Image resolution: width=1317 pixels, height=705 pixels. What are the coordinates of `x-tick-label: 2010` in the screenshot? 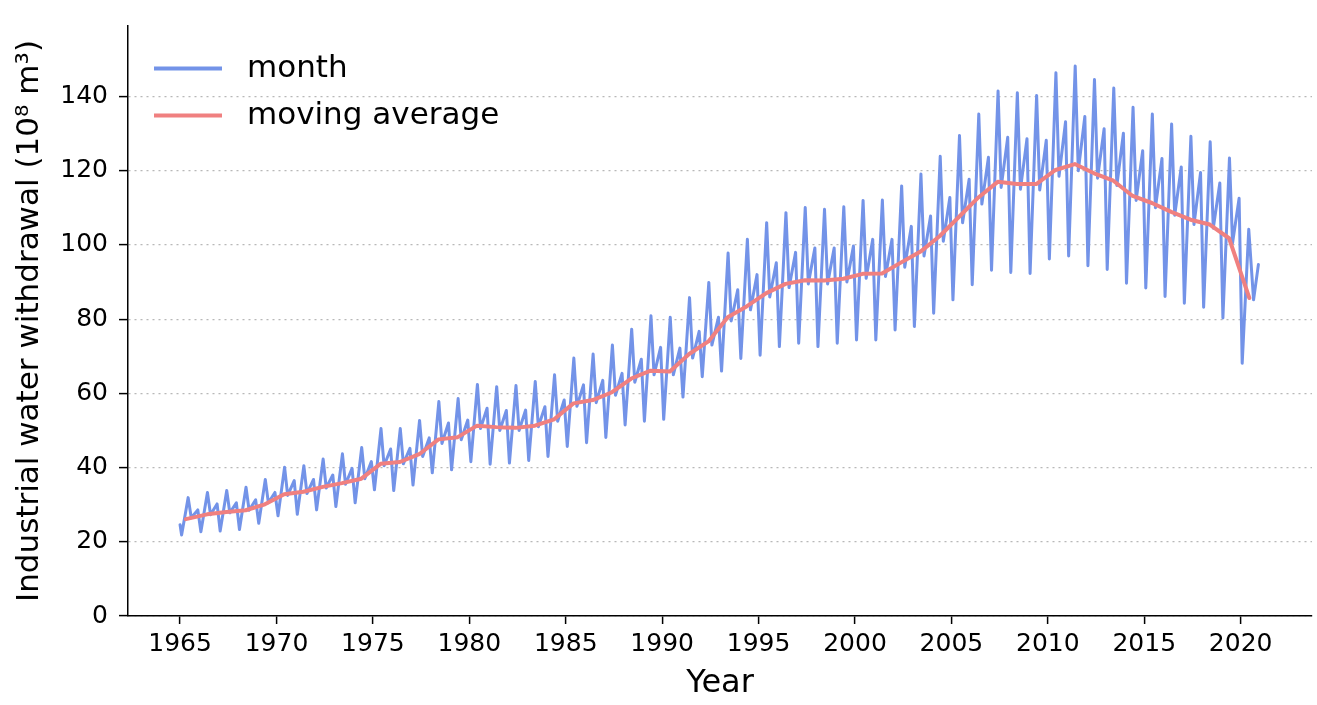 It's located at (1048, 642).